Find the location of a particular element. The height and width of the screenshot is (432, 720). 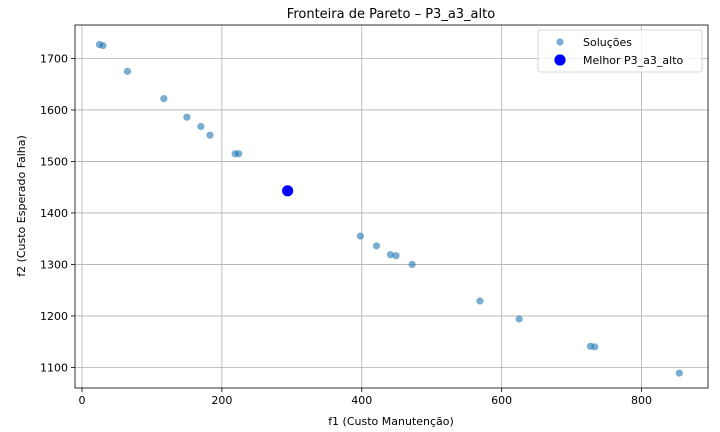

y-axis-label: f2 (Custo Esperado Falha) is located at coordinates (21, 206).